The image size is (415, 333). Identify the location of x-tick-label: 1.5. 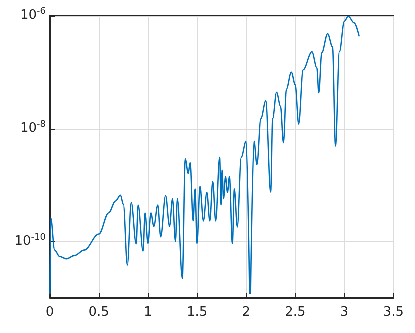
(197, 312).